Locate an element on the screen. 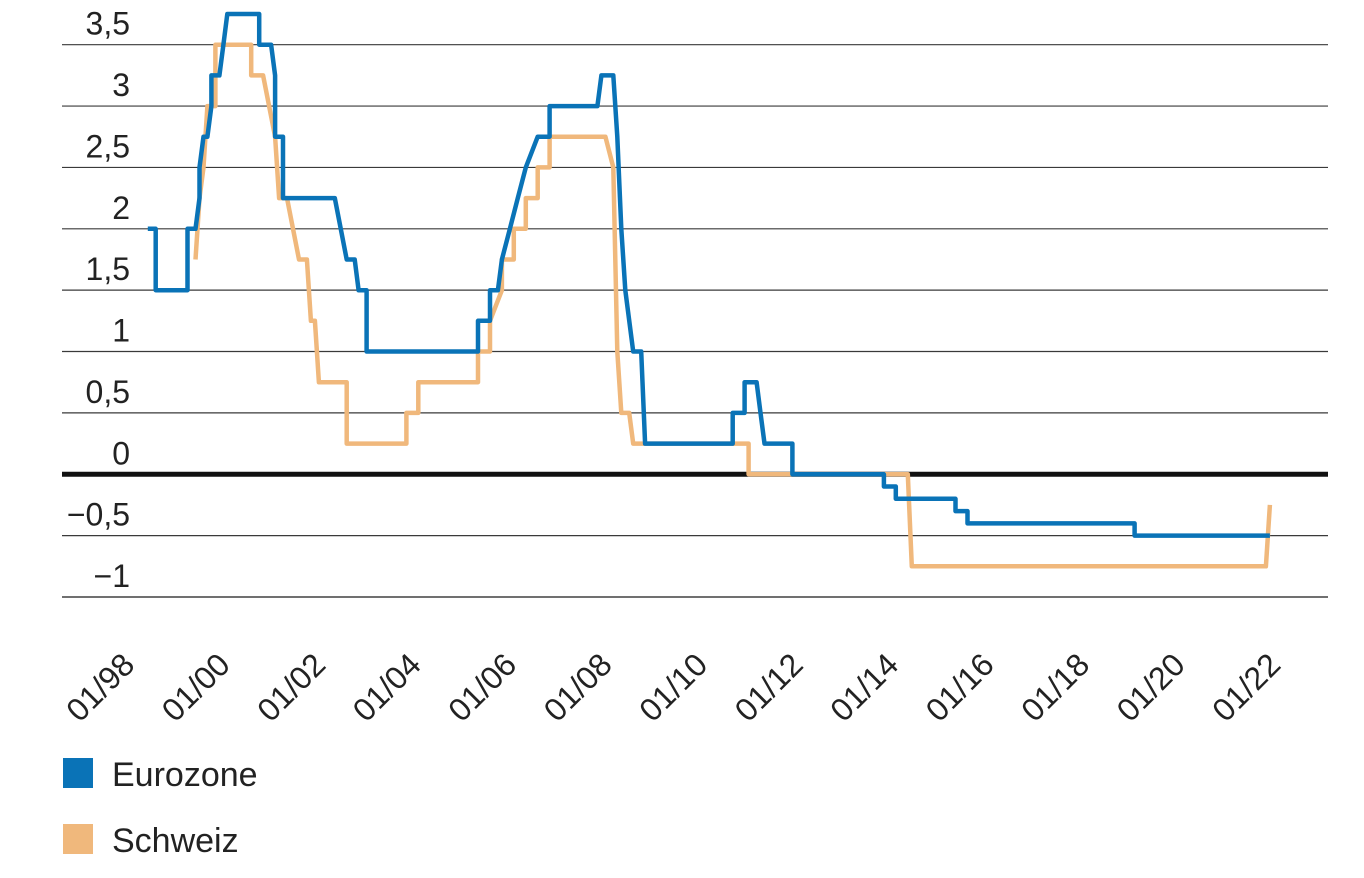  x-tick-label: 01/10 is located at coordinates (673, 687).